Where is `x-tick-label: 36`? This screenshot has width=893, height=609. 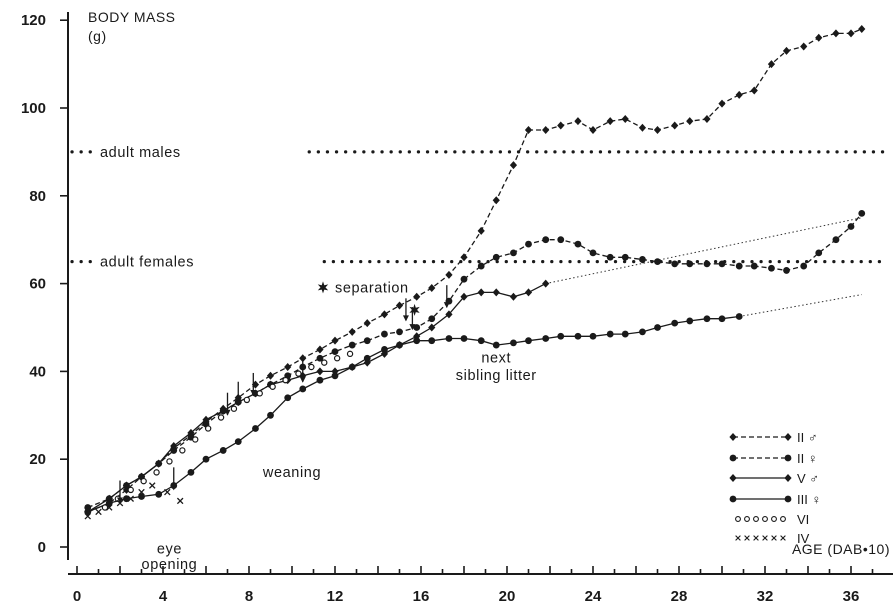
x-tick-label: 36 is located at coordinates (851, 596).